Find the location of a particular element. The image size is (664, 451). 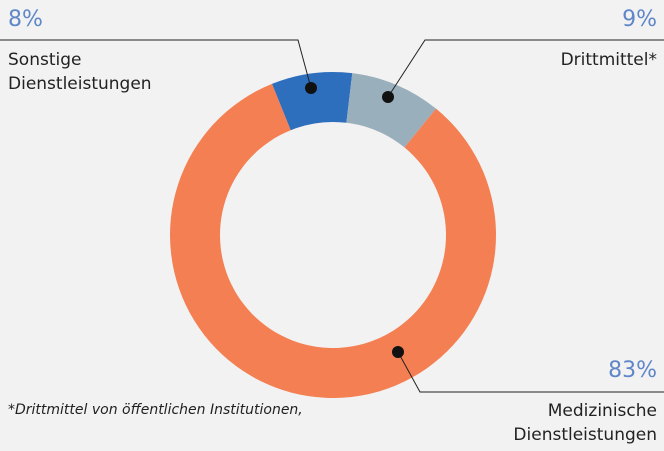

value-label: 83% is located at coordinates (632, 370).